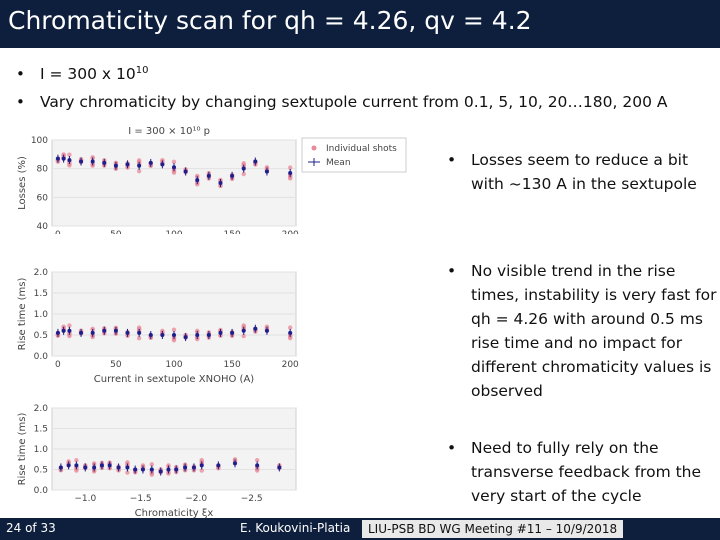 The width and height of the screenshot is (720, 540). Describe the element at coordinates (340, 74) in the screenshot. I see `bullet-intensity: • I = 300 x 1010` at that location.